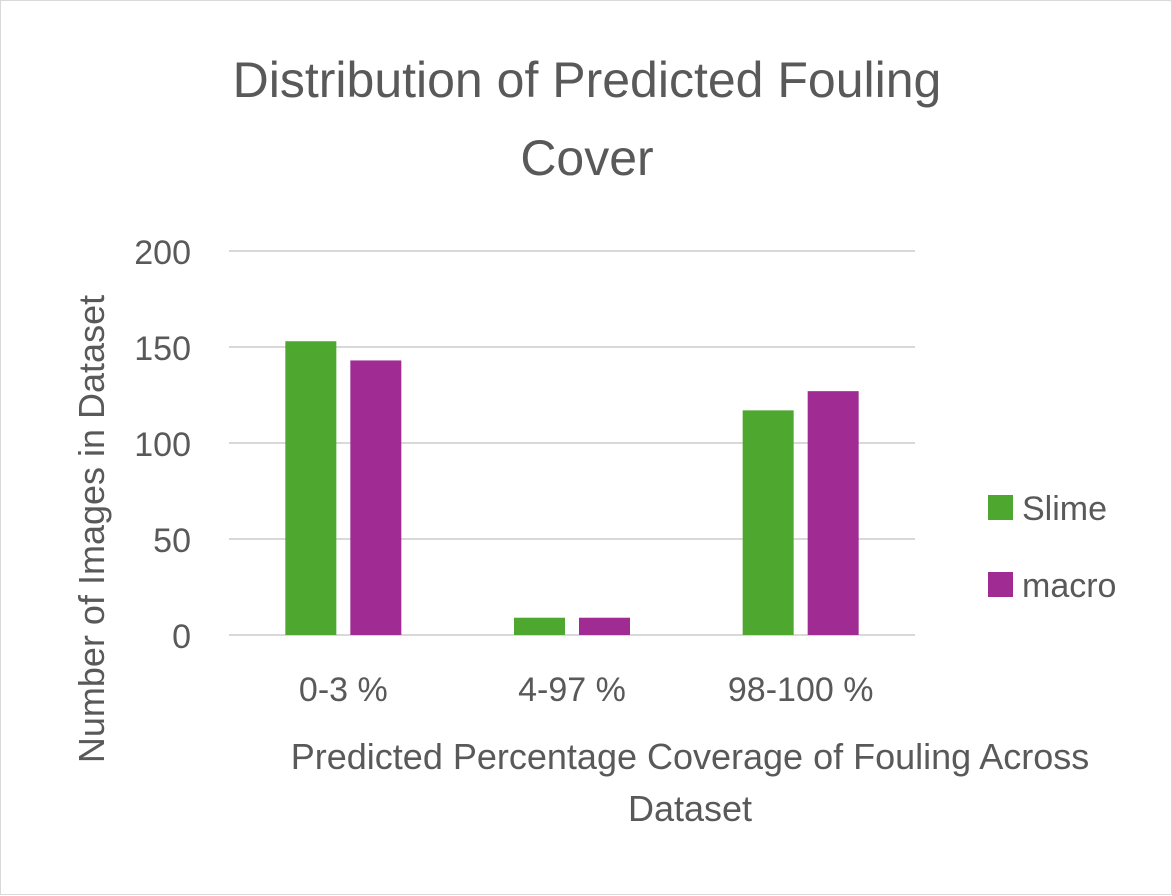  Describe the element at coordinates (162, 253) in the screenshot. I see `y-tick-label: 200` at that location.